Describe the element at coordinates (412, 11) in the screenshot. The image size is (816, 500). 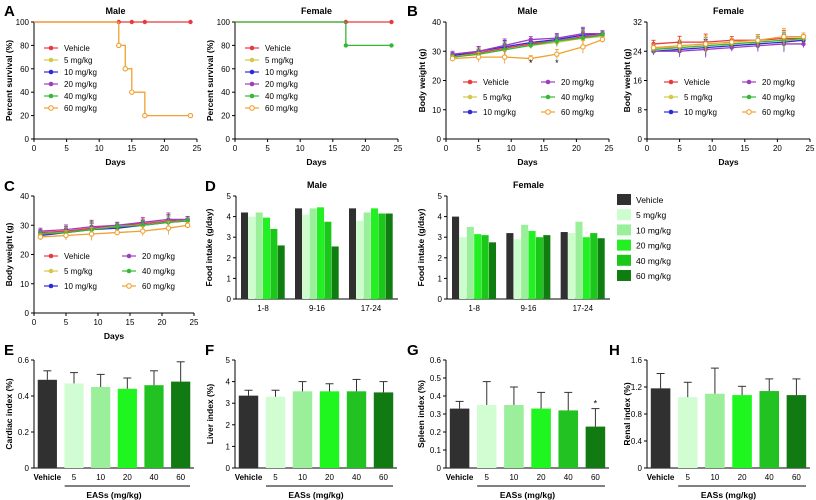
I see `panel-label-B: B` at that location.